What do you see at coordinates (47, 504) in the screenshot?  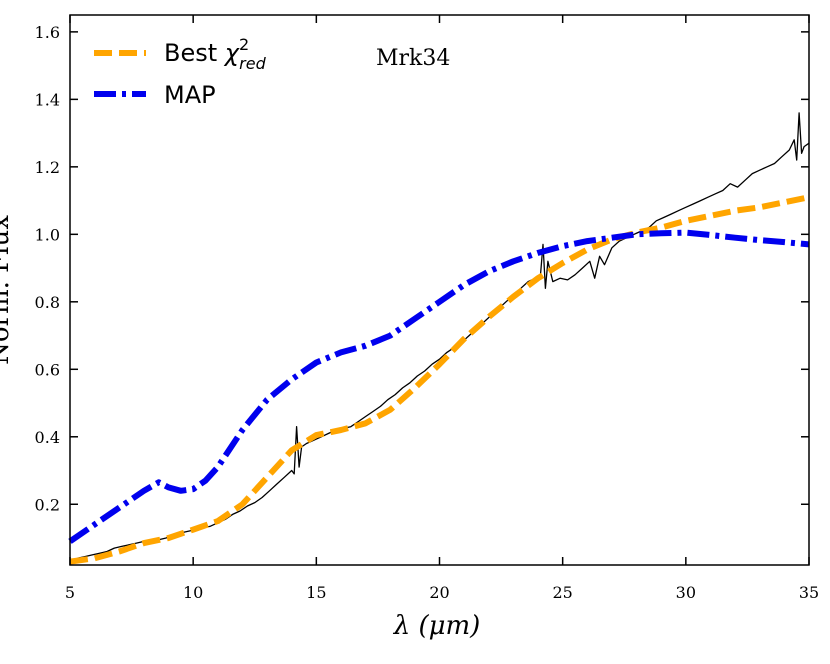 I see `y-tick-label: 0.2` at bounding box center [47, 504].